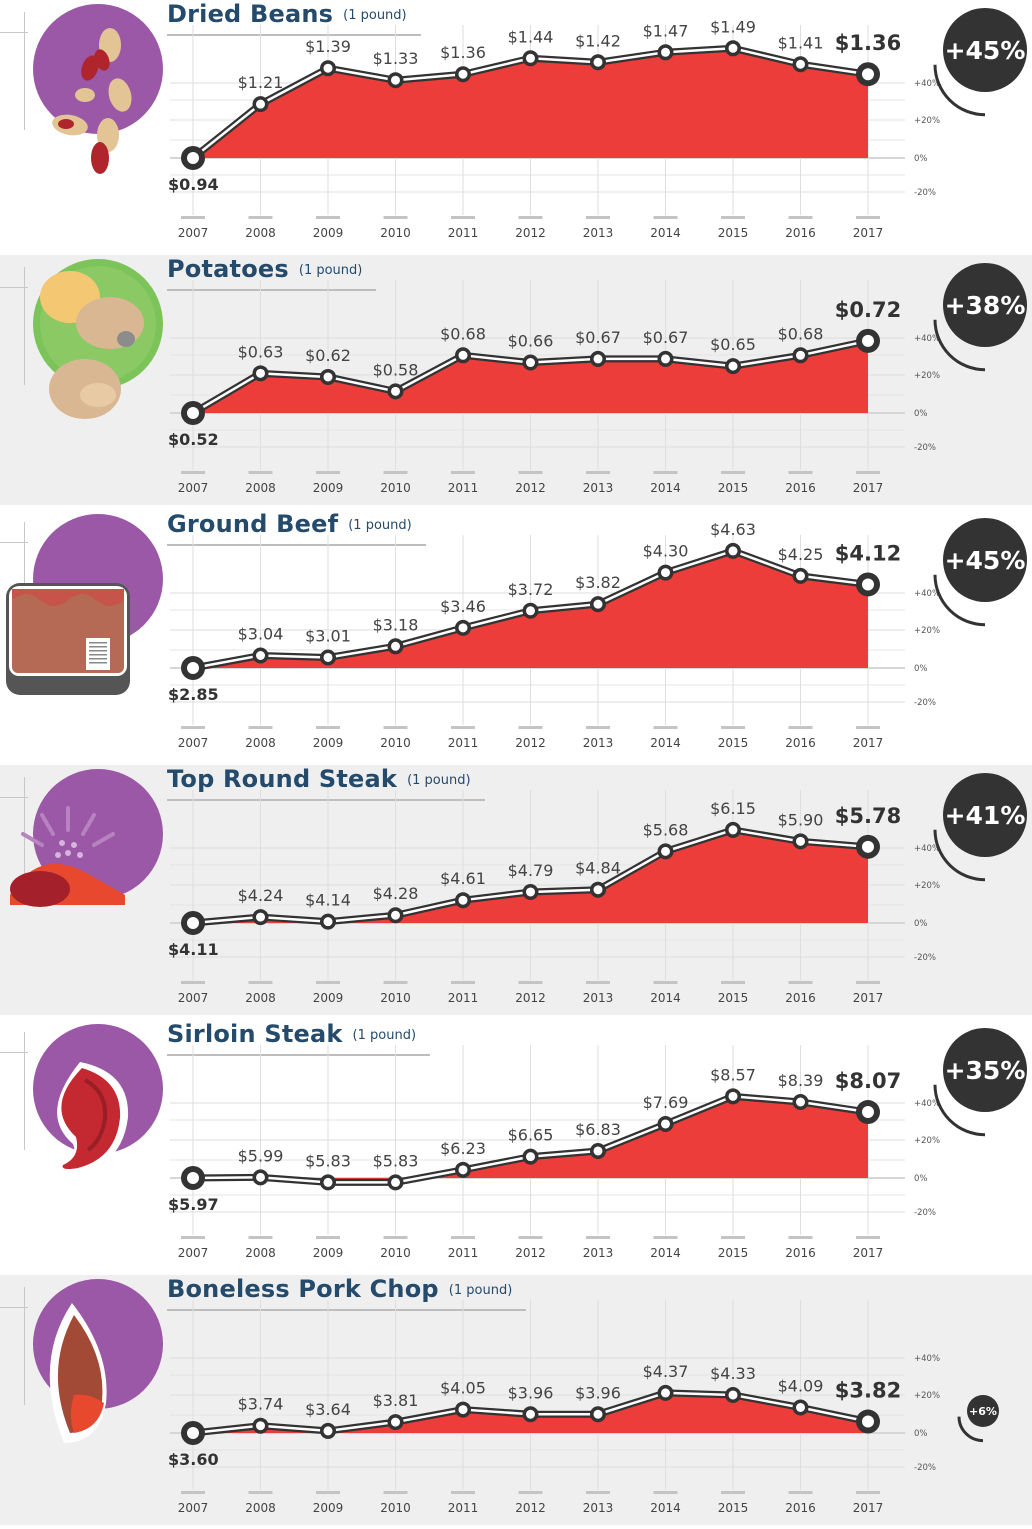 The image size is (1032, 1529). I want to click on pct-tick-label: +20%, so click(927, 1396).